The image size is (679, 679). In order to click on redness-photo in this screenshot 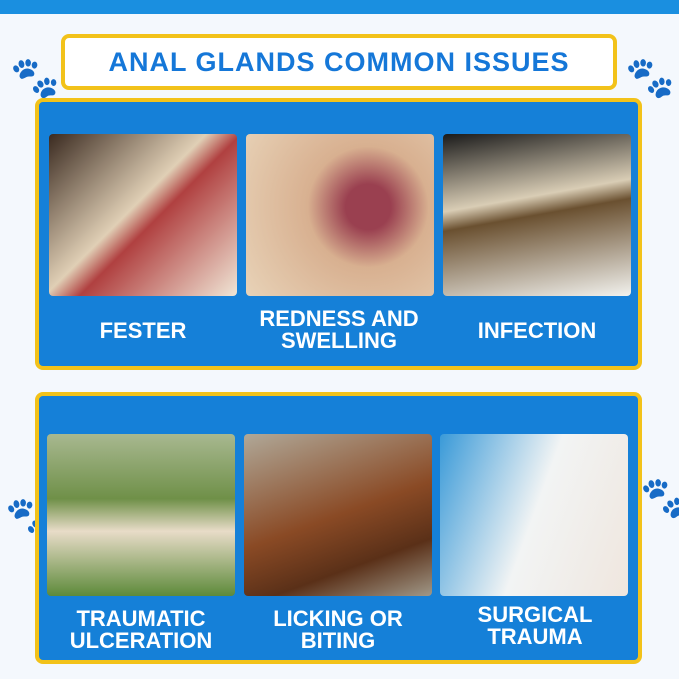, I will do `click(340, 215)`.